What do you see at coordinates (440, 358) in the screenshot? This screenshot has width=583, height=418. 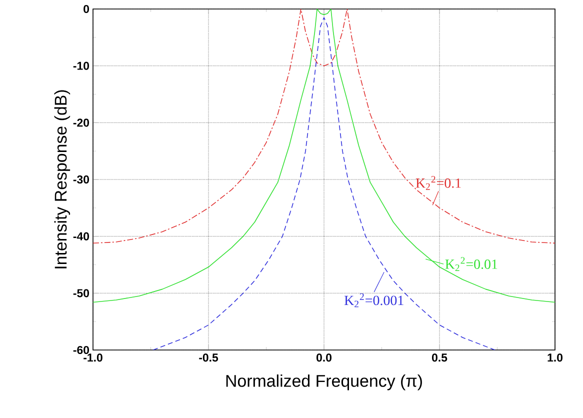 I see `x-tick-label: 0.5` at bounding box center [440, 358].